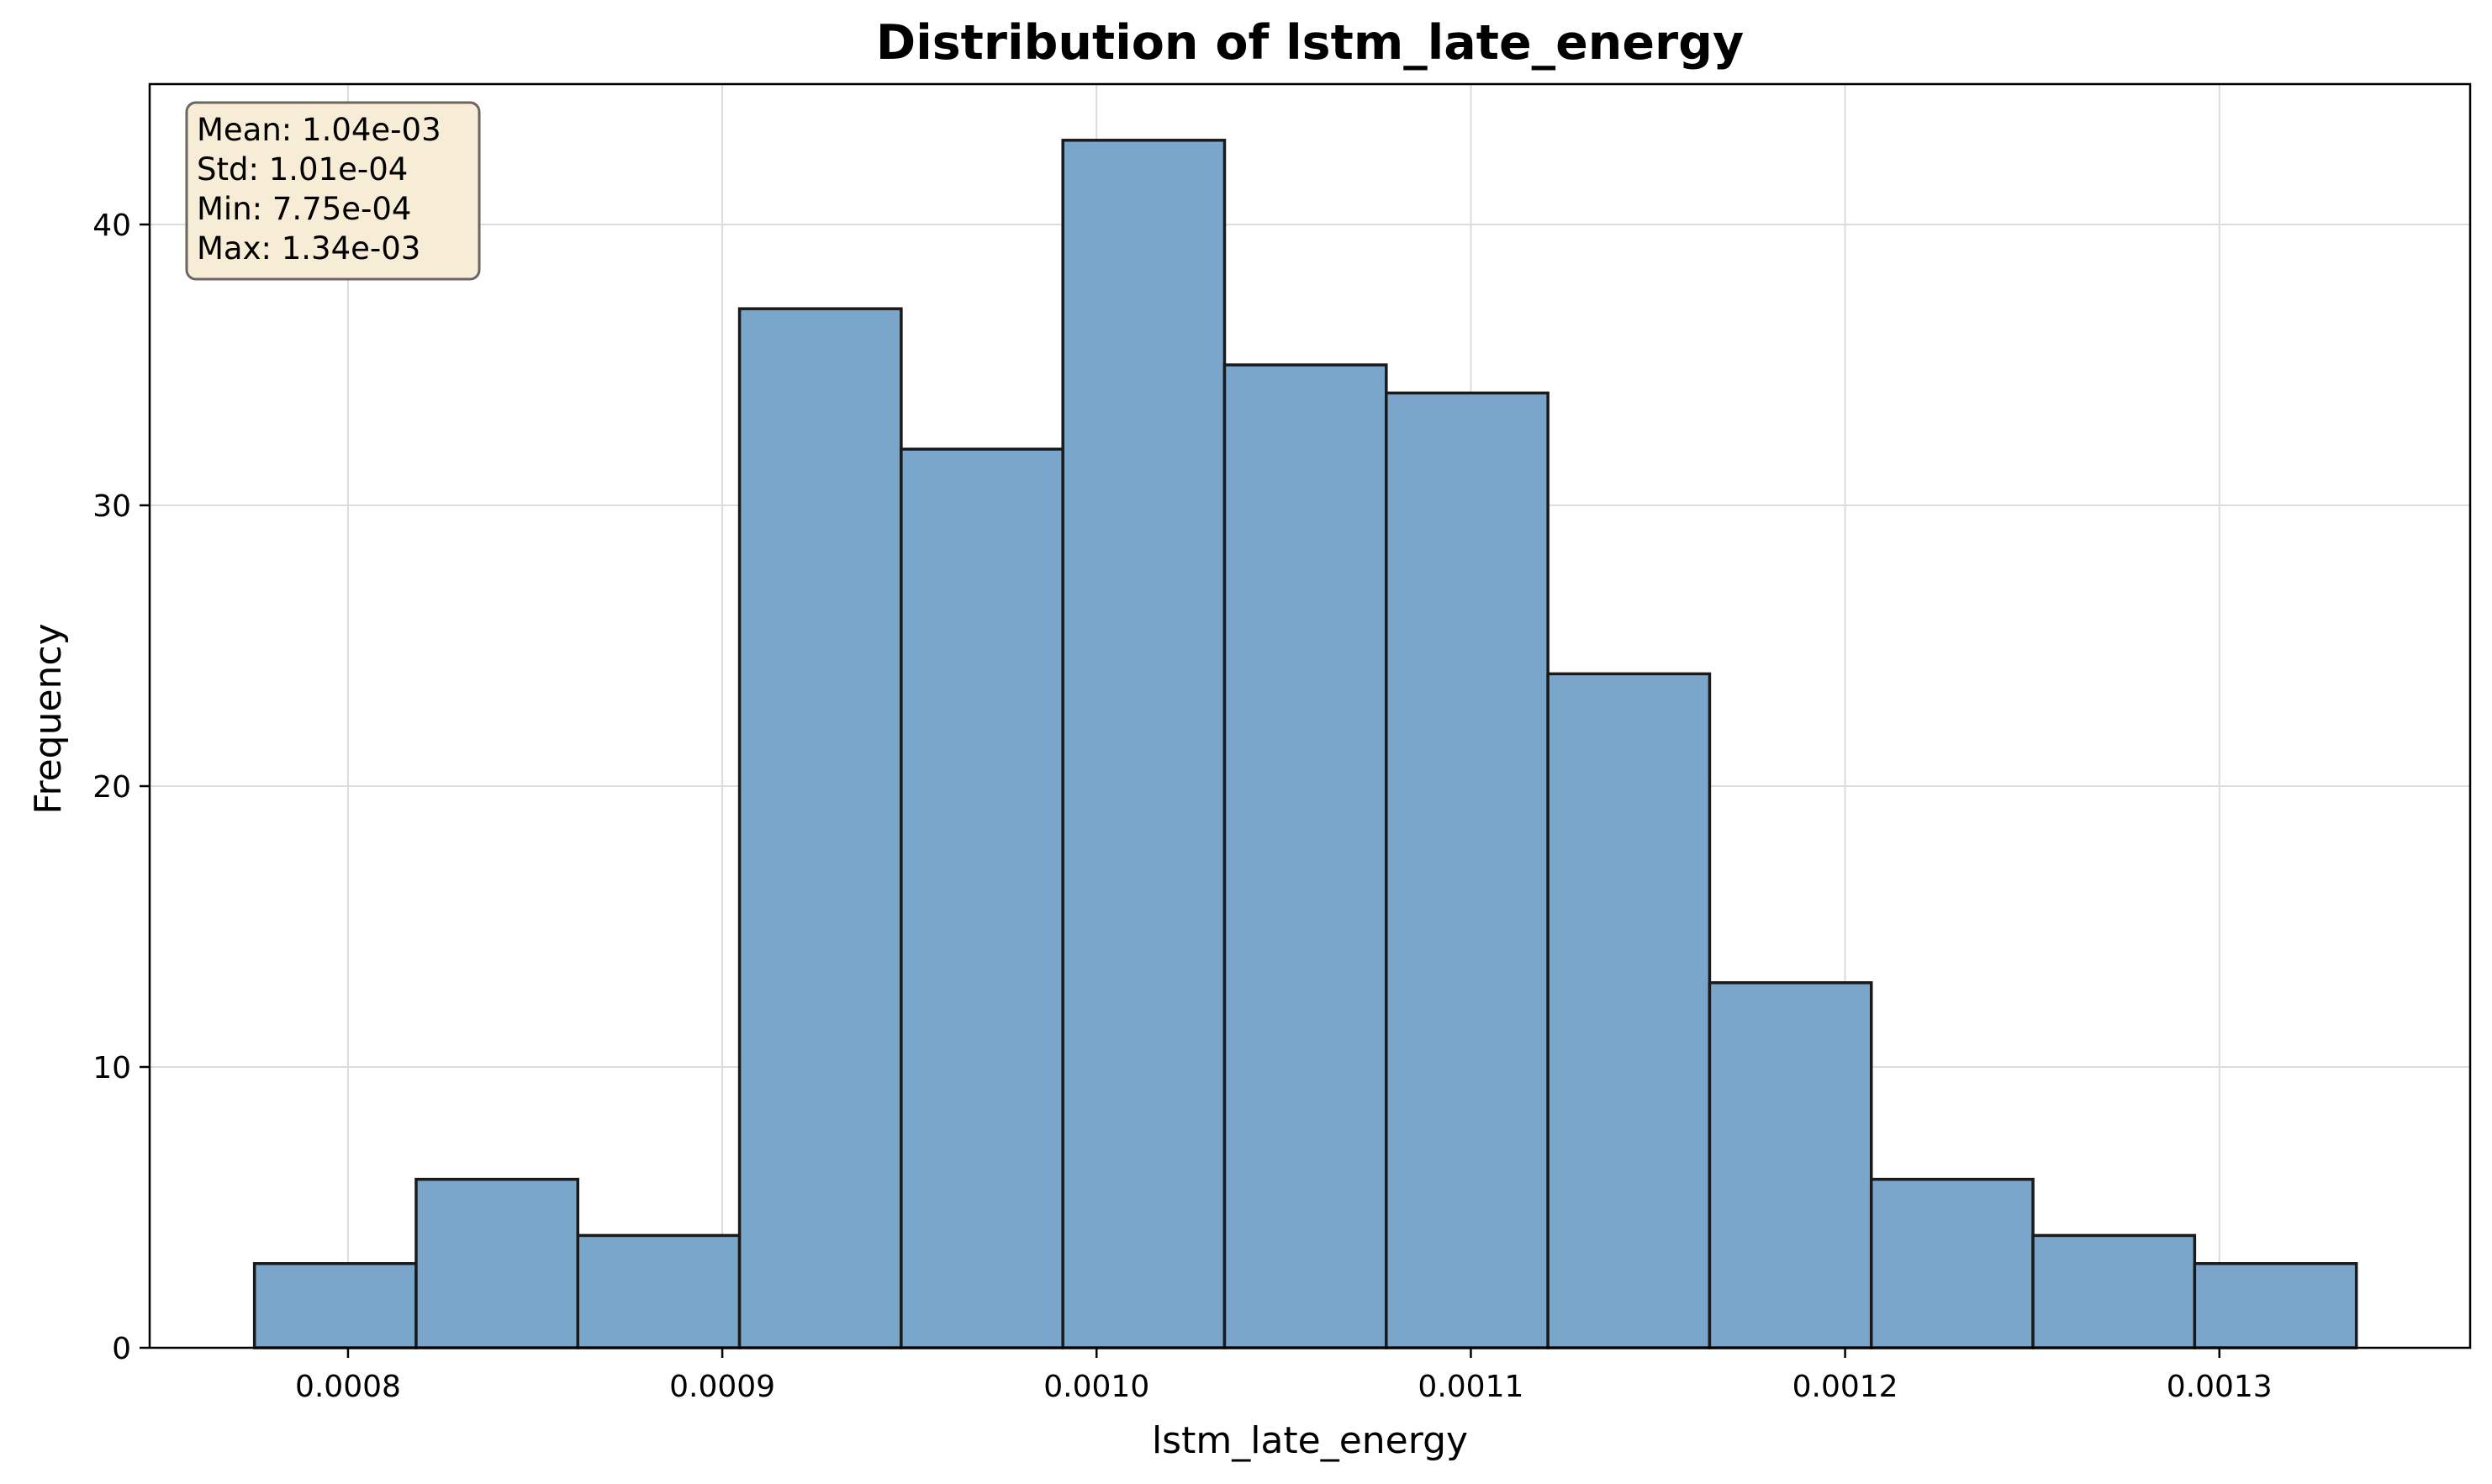 The image size is (2492, 1484). What do you see at coordinates (121, 1349) in the screenshot?
I see `y-tick-label: 0` at bounding box center [121, 1349].